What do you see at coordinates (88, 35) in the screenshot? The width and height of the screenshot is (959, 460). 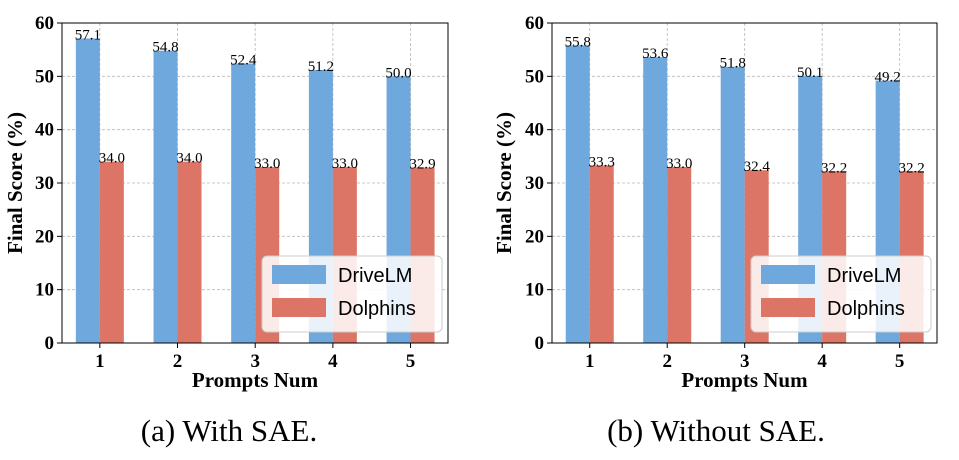 I see `data-label: 57.1` at bounding box center [88, 35].